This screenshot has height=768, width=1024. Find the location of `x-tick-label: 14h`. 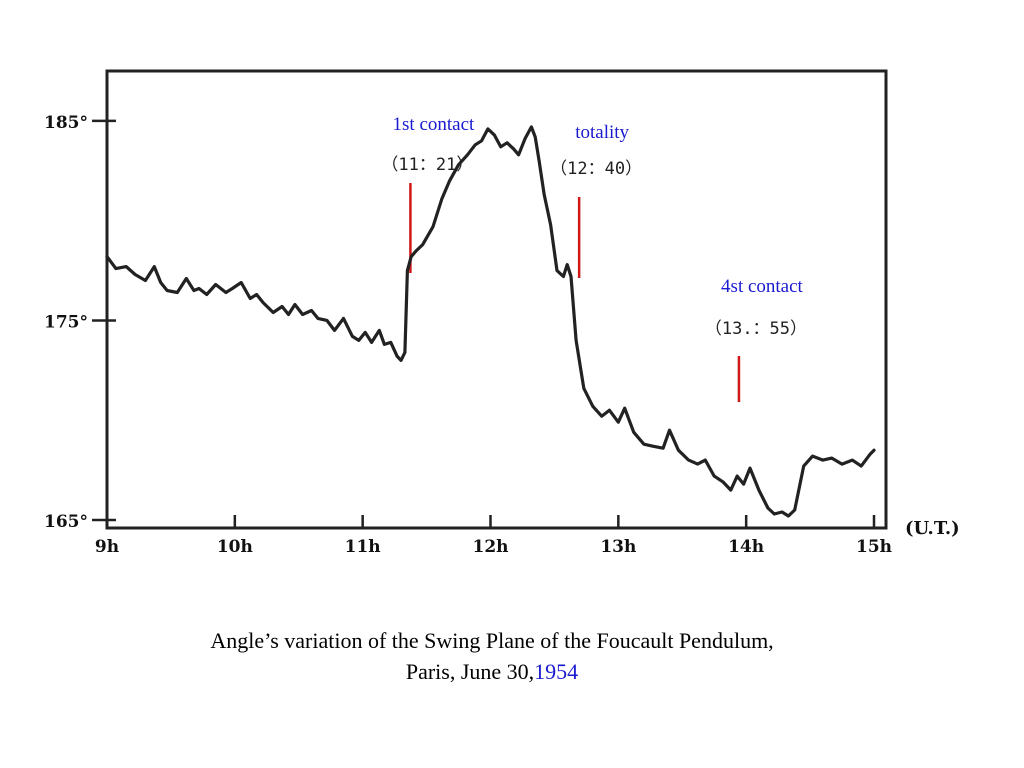

x-tick-label: 14h is located at coordinates (746, 547).